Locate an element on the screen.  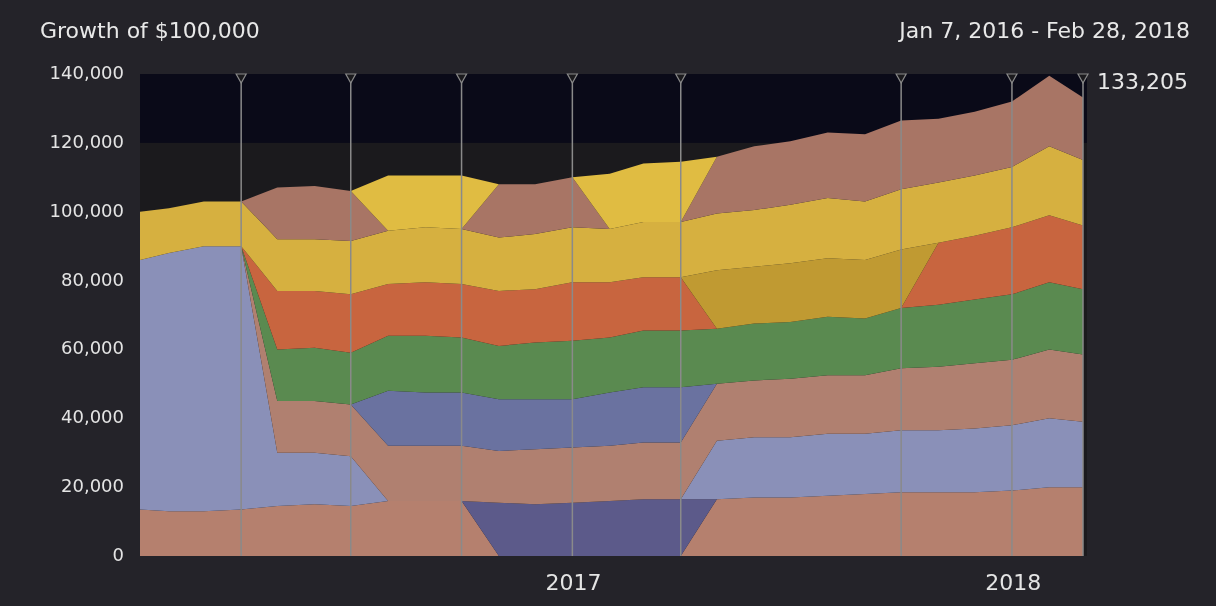
y-tick-label: 40,000 is located at coordinates (92, 417).